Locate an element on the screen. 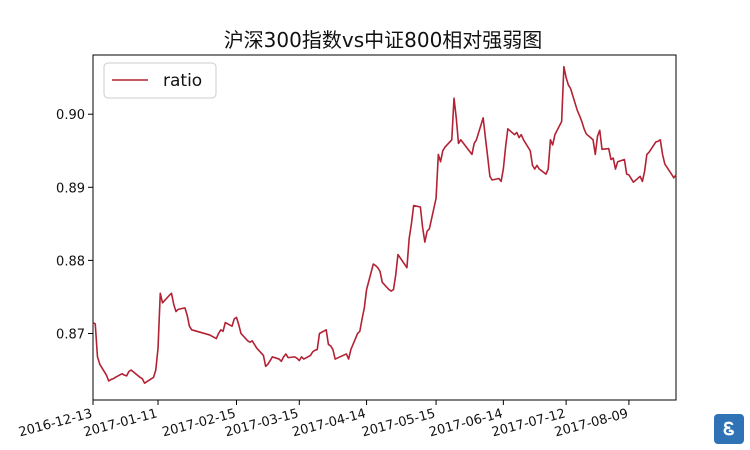 Image resolution: width=750 pixels, height=450 pixels. legend-label: ratio is located at coordinates (182, 81).